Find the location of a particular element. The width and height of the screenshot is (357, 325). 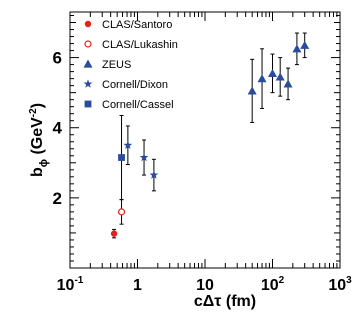

marker-clas-lukashin is located at coordinates (121, 212).